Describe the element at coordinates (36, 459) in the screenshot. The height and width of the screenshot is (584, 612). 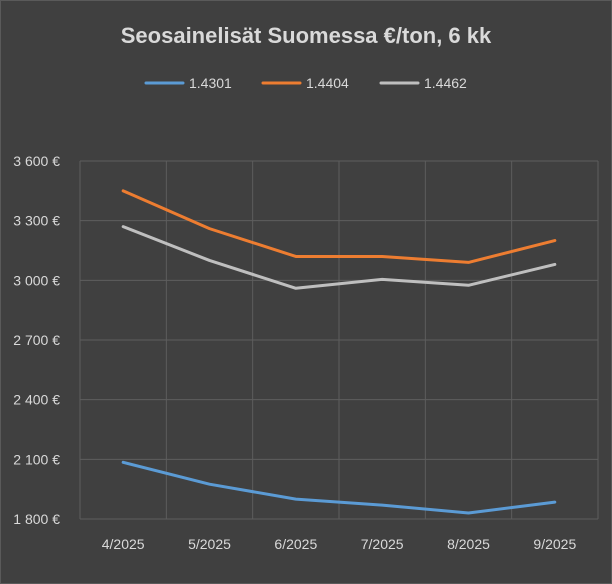
I see `y-tick-label: 2 100 €` at that location.